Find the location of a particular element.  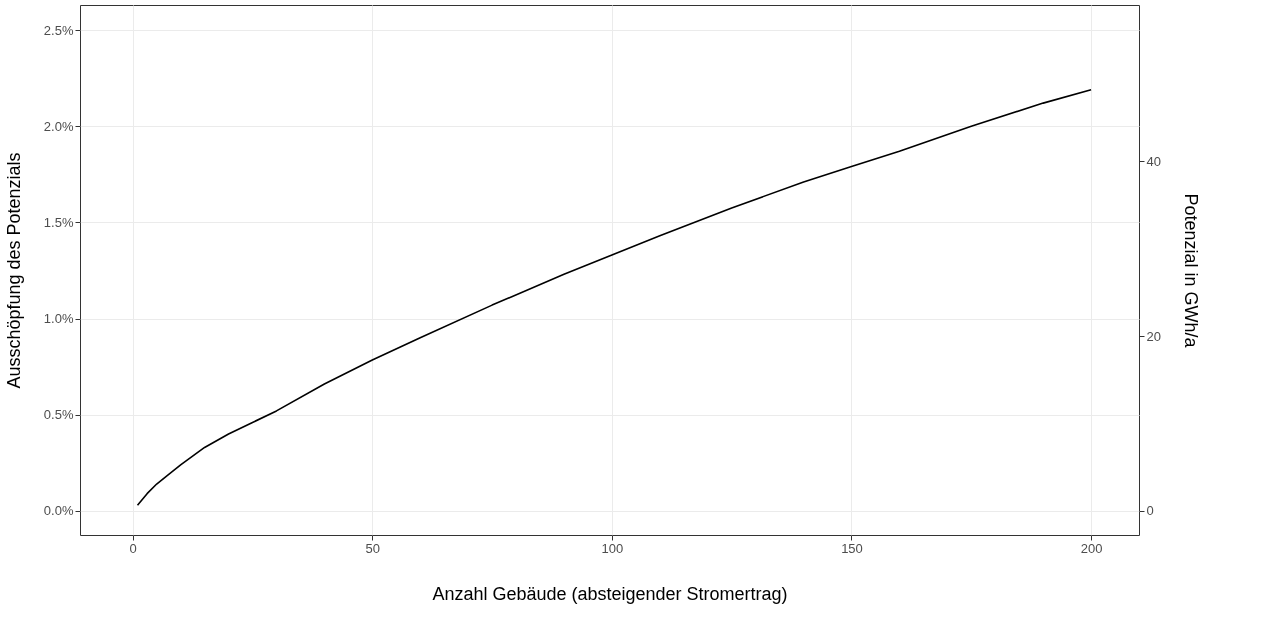

x-tick-label: 50 is located at coordinates (373, 548).